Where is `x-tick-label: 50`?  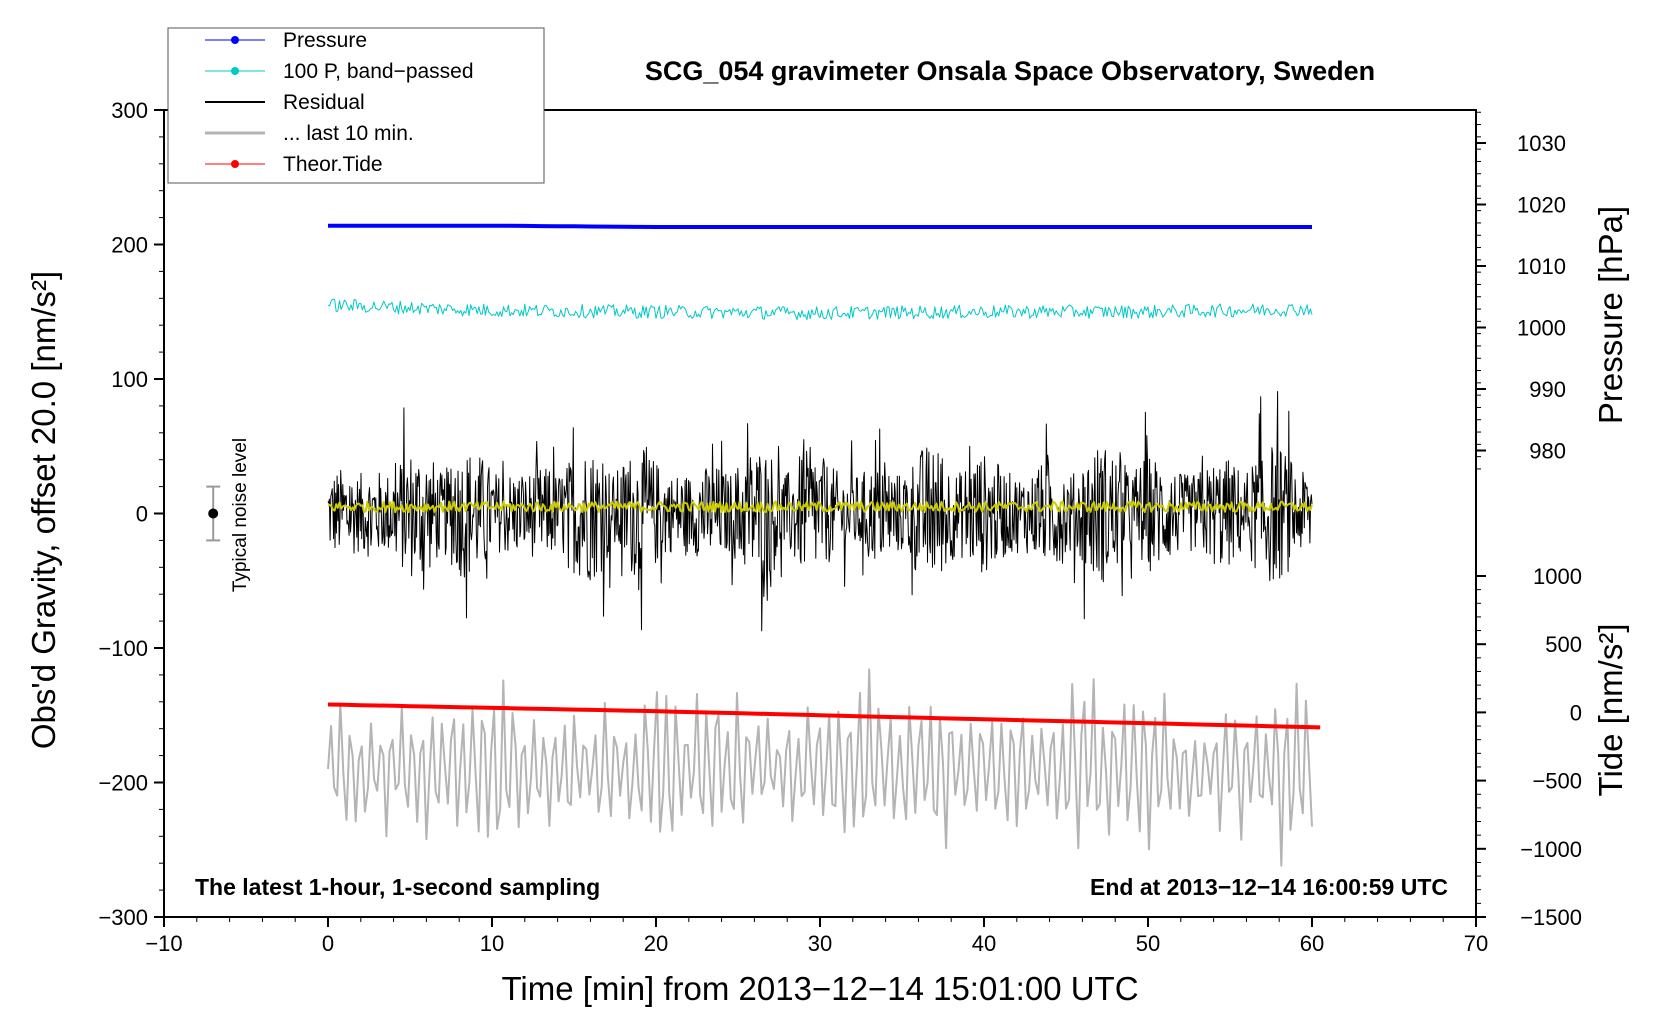 x-tick-label: 50 is located at coordinates (1148, 943).